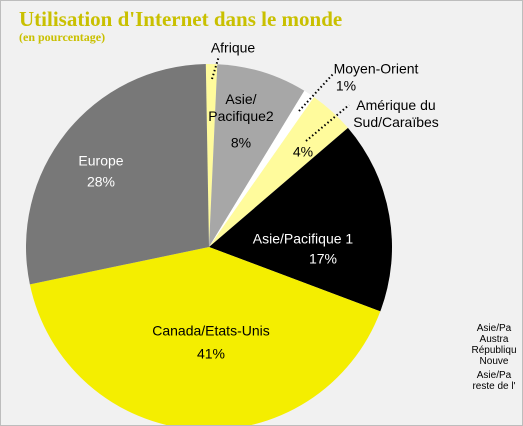 The image size is (523, 426). I want to click on slice-label: Europe, so click(101, 160).